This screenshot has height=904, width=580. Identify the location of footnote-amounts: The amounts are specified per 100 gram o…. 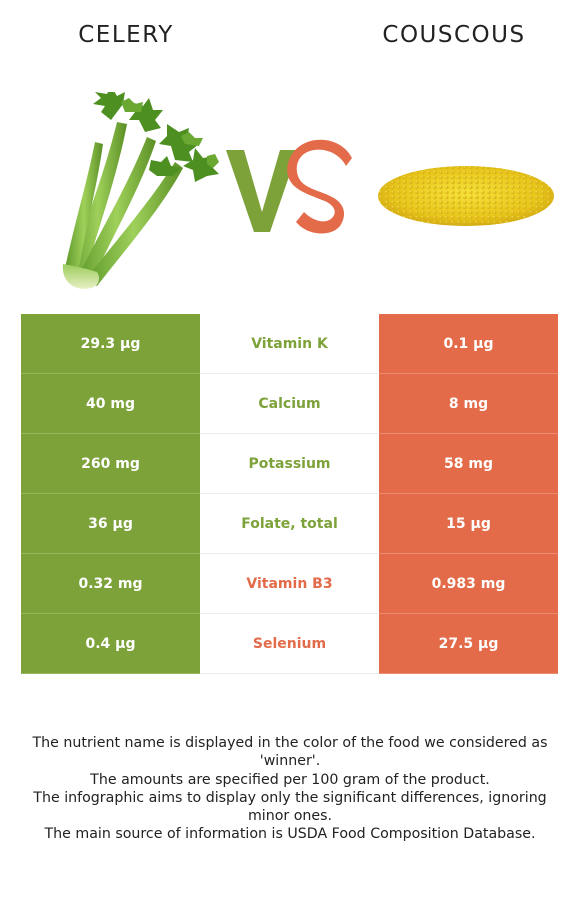
(290, 779).